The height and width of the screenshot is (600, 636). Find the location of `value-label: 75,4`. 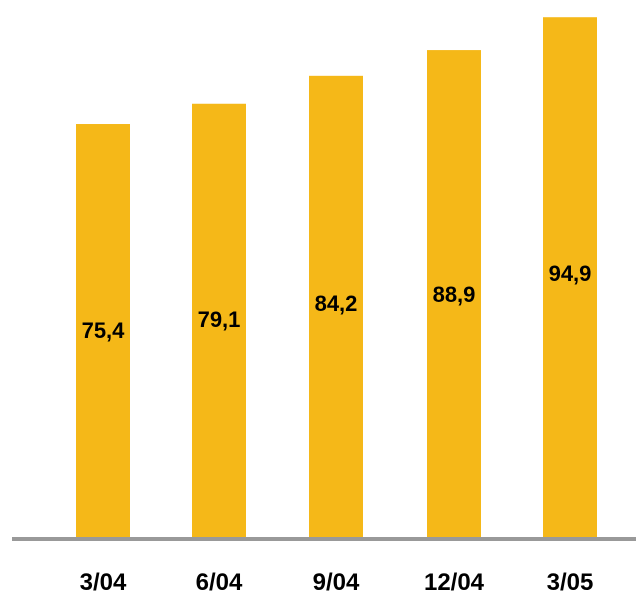

value-label: 75,4 is located at coordinates (104, 330).